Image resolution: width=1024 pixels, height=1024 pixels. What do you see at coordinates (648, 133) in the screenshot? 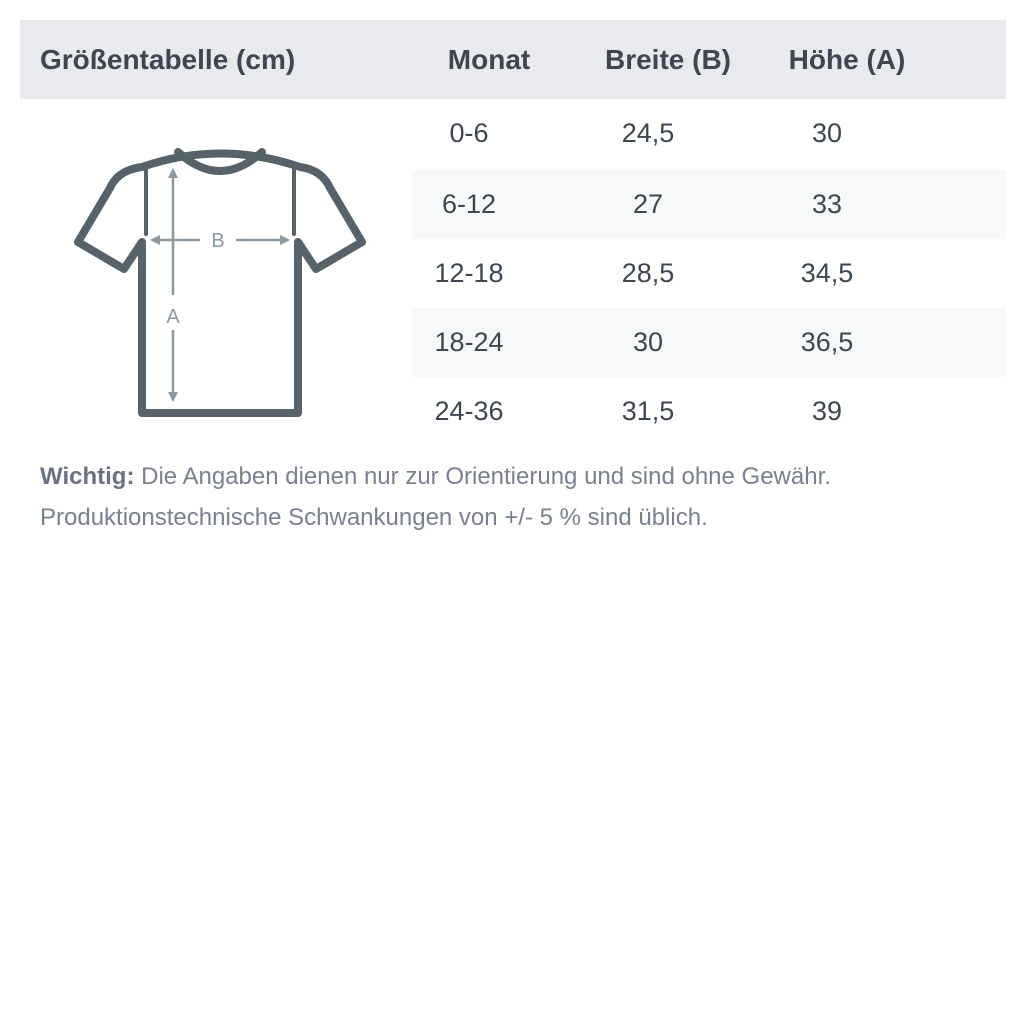
I see `cell-width: 24,5` at bounding box center [648, 133].